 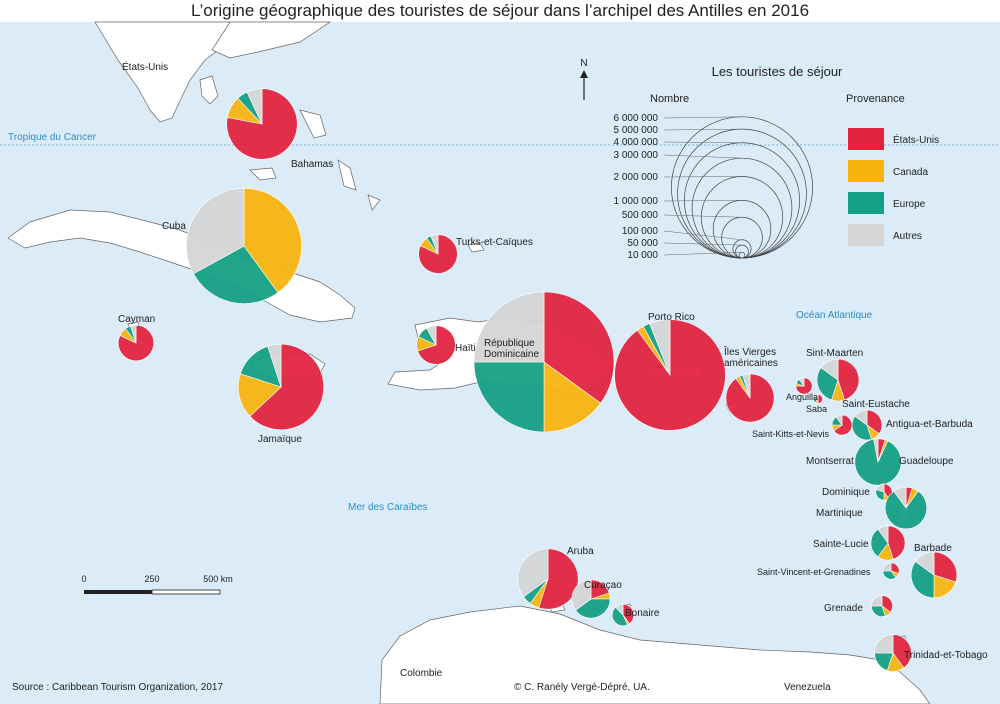 I want to click on pie-slice-saint-vincent-et-grenadines-autres, so click(x=887, y=567).